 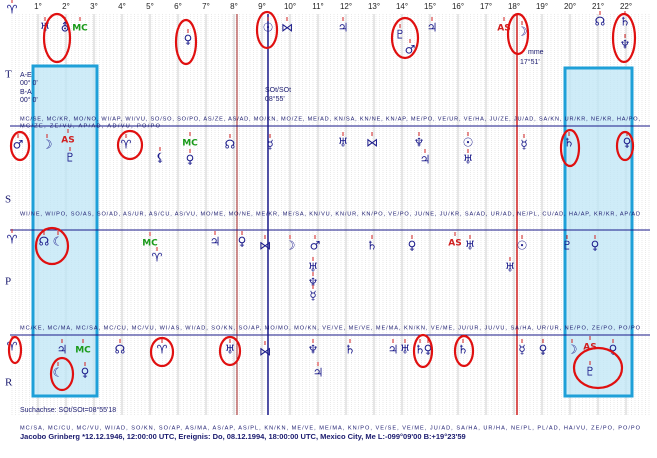 What do you see at coordinates (598, 6) in the screenshot?
I see `degree-label: 21°` at bounding box center [598, 6].